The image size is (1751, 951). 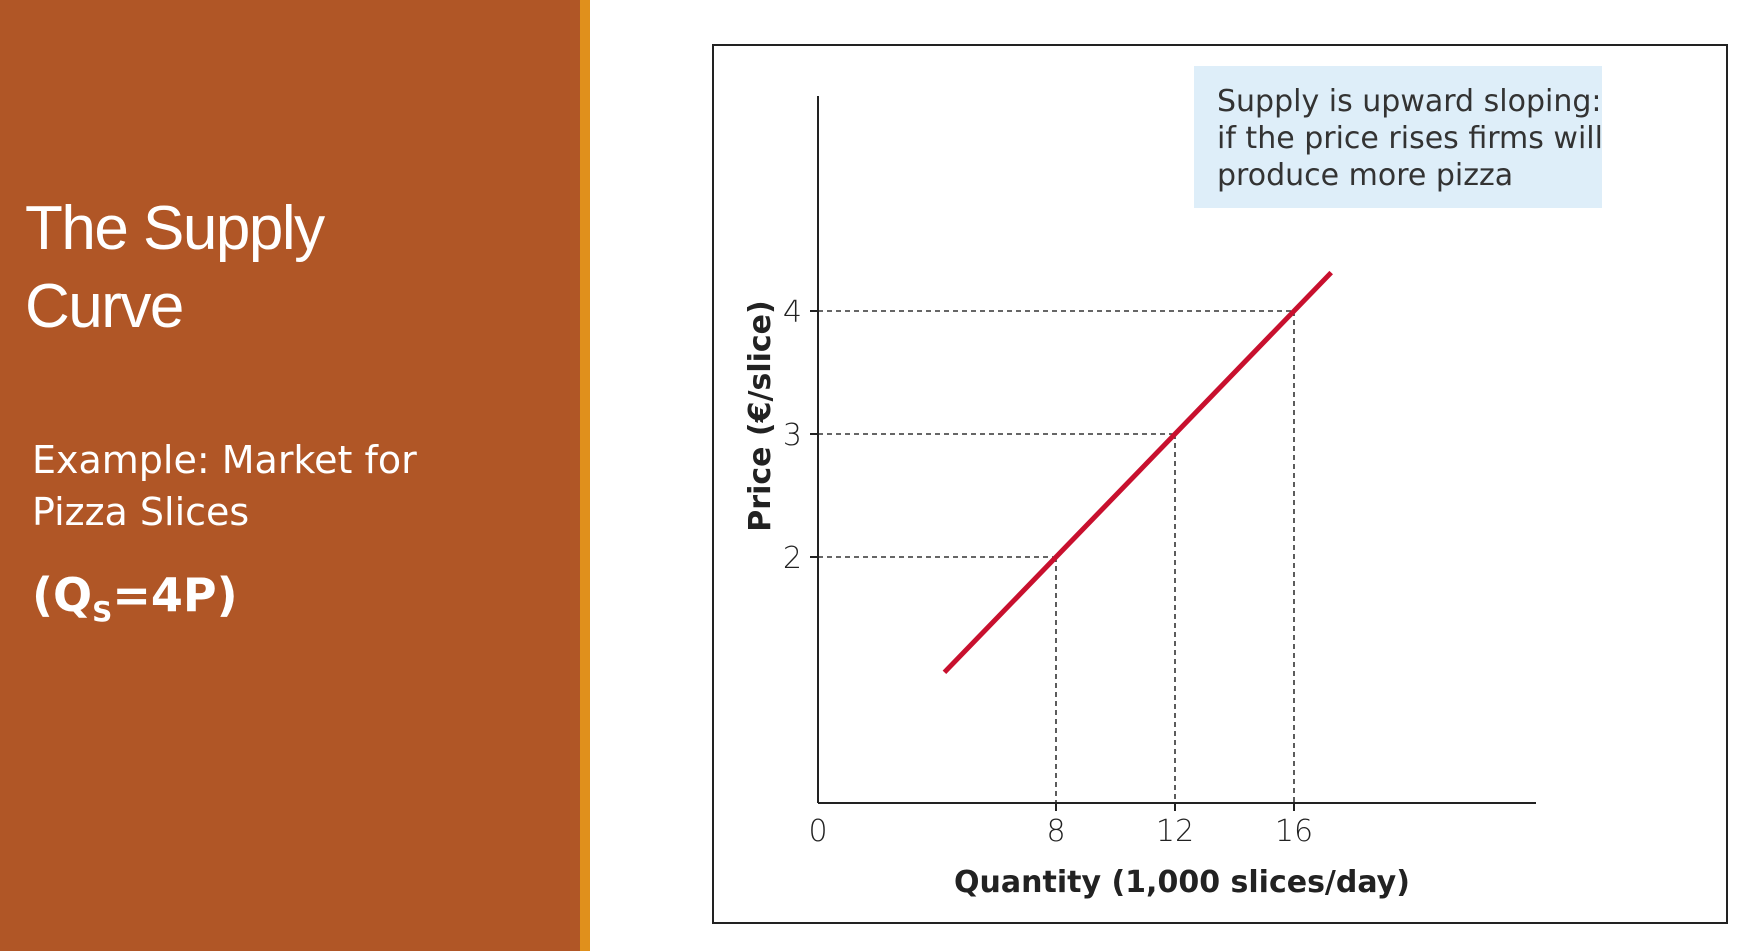 What do you see at coordinates (792, 558) in the screenshot?
I see `y-tick-label-2: 2` at bounding box center [792, 558].